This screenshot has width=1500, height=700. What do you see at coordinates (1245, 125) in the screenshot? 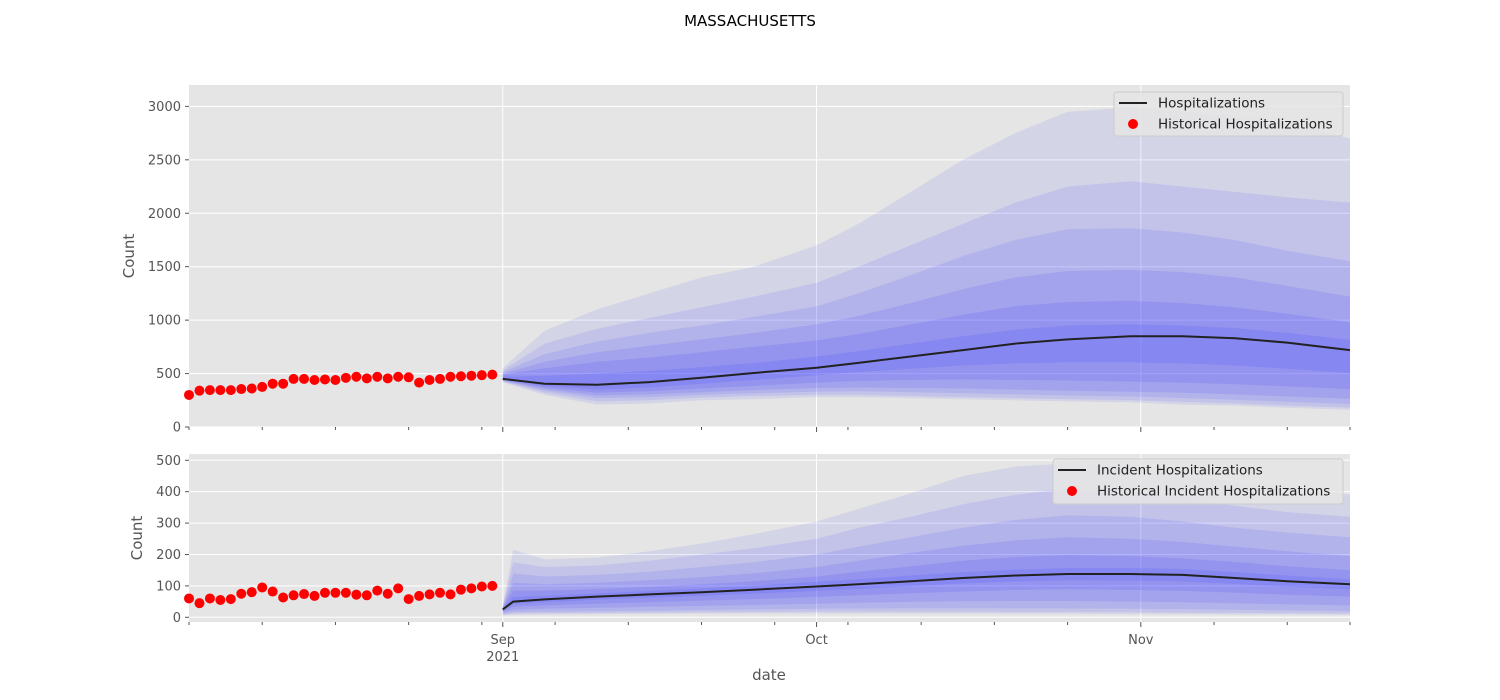
I see `legend-entry: Historical Hospitalizations` at bounding box center [1245, 125].